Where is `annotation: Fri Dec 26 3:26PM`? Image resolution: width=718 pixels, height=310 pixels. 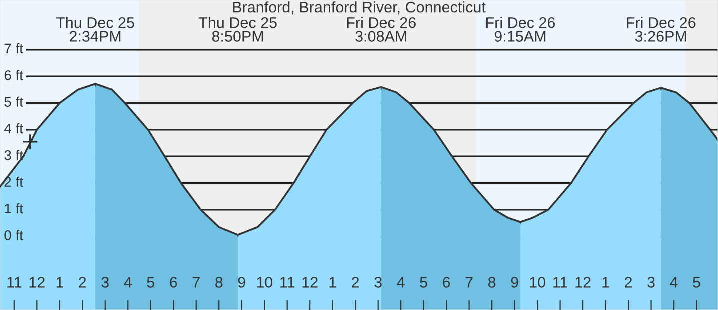 annotation: Fri Dec 26 3:26PM is located at coordinates (661, 29).